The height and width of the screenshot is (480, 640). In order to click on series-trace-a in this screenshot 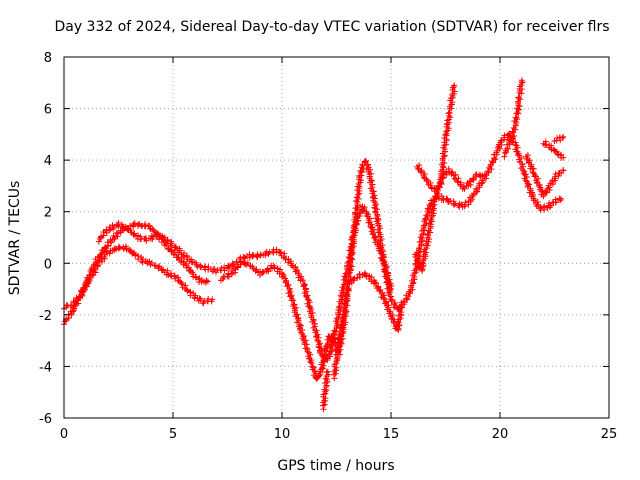, I will do `click(136, 274)`.